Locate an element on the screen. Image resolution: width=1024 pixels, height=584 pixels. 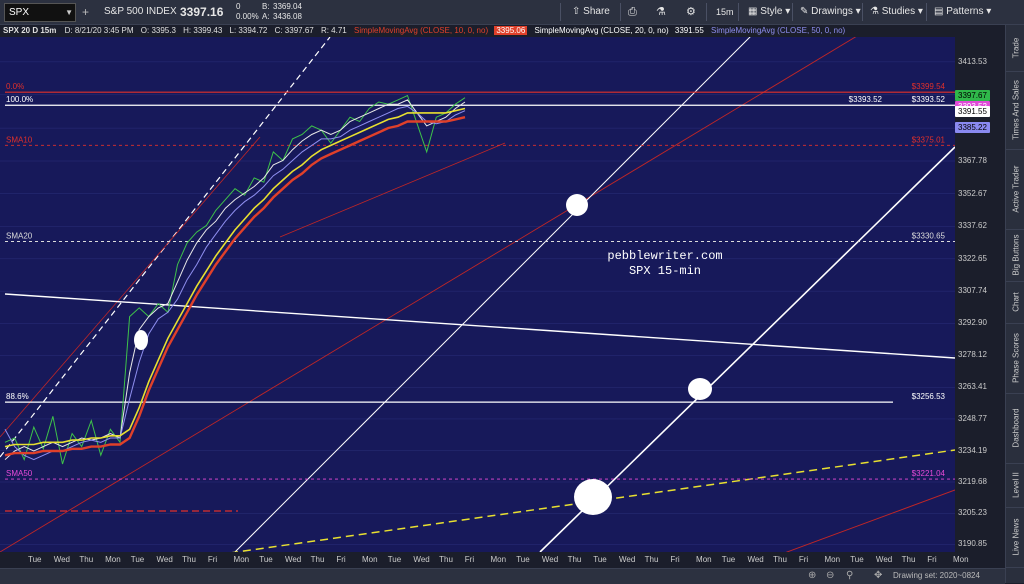
sidebar-tab-label: Dashboard is located at coordinates (1015, 428).